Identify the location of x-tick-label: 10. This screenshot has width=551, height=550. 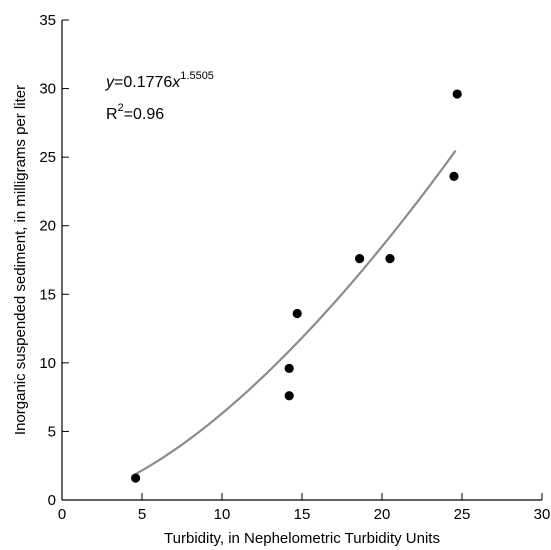
(222, 514).